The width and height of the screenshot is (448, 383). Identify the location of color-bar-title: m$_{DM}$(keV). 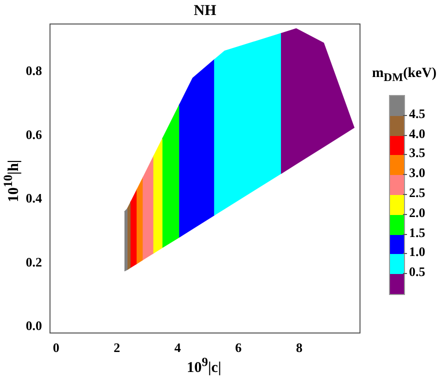
(404, 75).